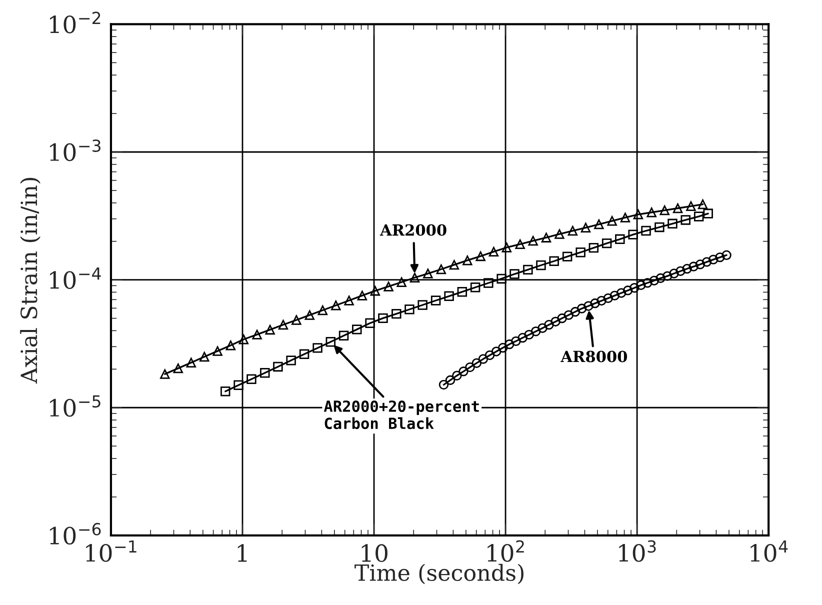  I want to click on y-tick-label: 10$^{−4}$, so click(75, 278).